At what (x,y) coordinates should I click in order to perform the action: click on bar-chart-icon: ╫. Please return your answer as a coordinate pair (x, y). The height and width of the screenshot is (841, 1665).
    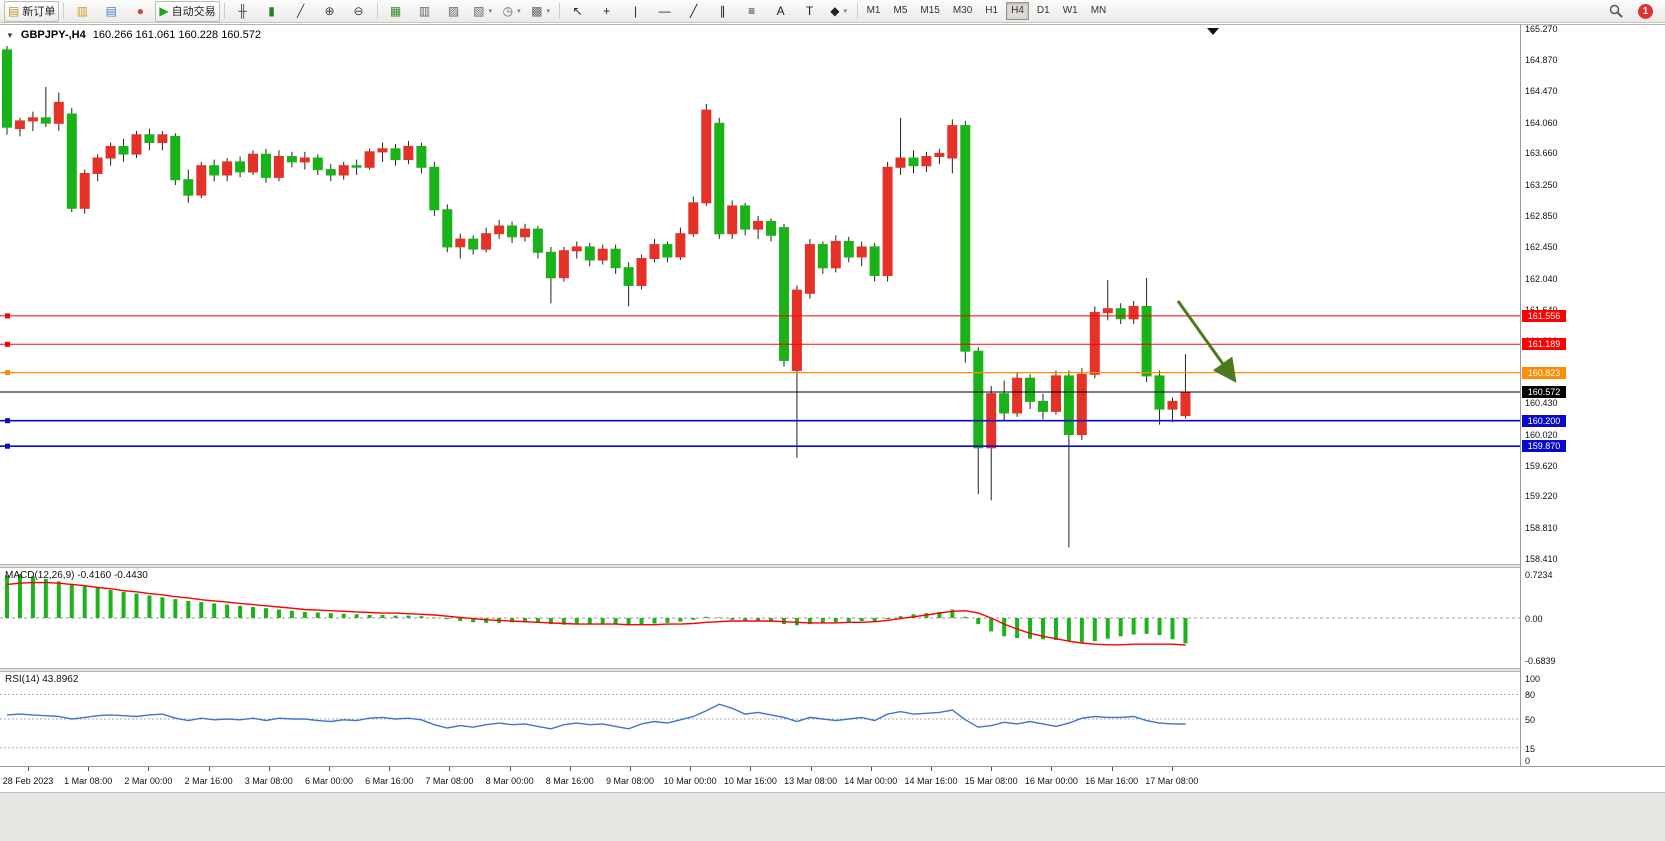
    Looking at the image, I should click on (242, 11).